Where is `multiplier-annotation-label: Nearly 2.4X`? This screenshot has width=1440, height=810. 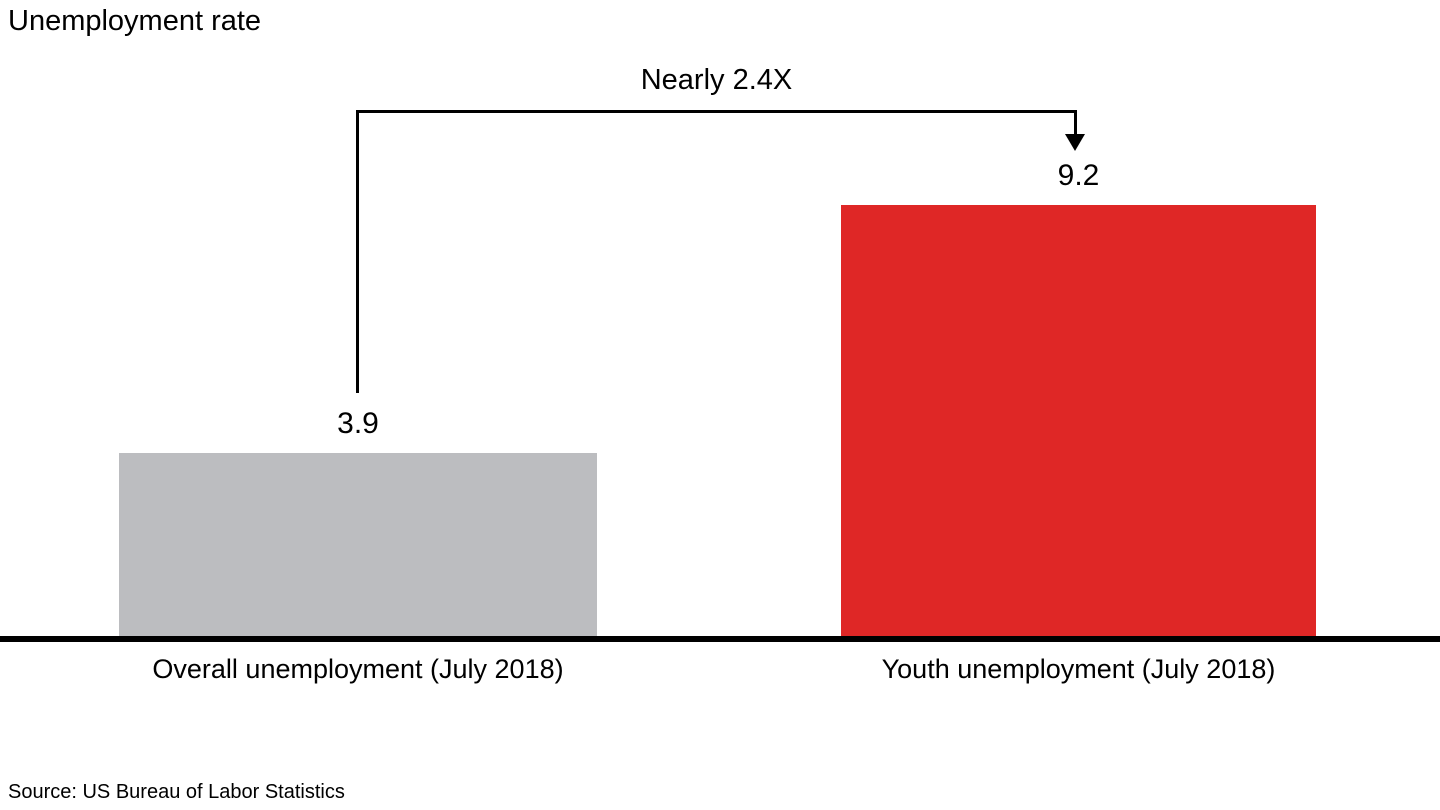
multiplier-annotation-label: Nearly 2.4X is located at coordinates (716, 80).